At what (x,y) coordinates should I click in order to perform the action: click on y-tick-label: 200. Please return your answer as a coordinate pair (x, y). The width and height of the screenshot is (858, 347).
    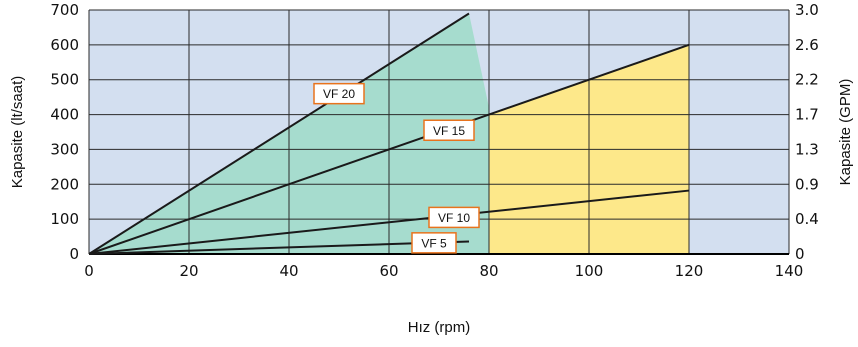
    Looking at the image, I should click on (64, 184).